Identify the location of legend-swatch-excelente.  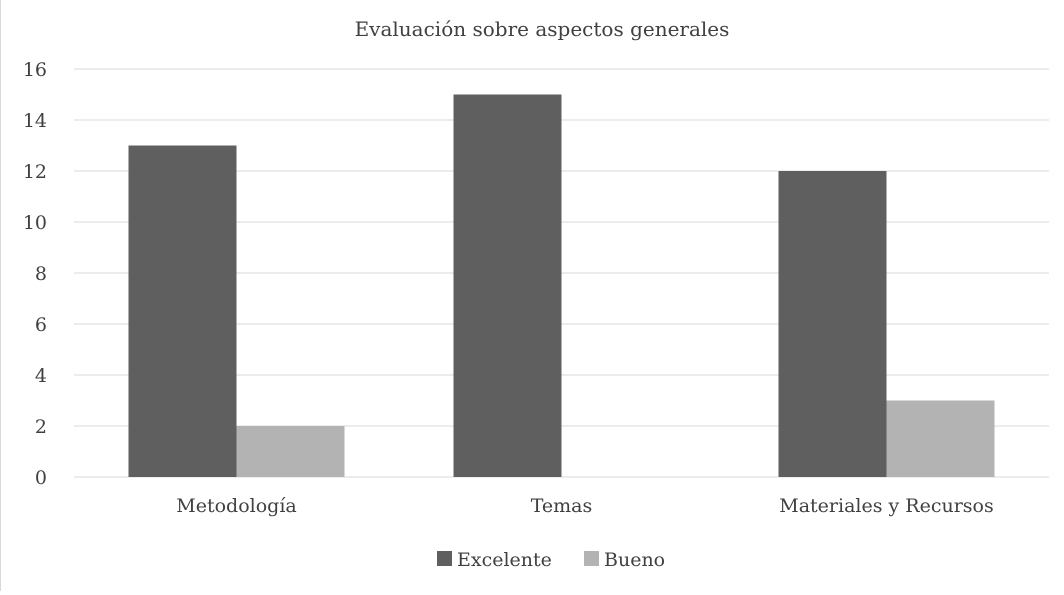
(444, 558).